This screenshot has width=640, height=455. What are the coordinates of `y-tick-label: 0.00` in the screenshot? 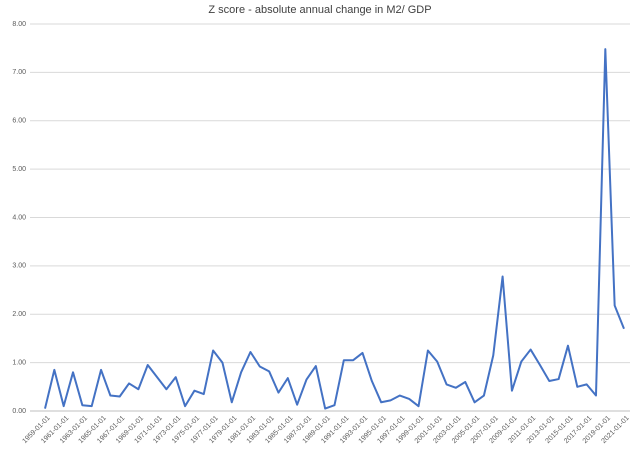 It's located at (19, 411).